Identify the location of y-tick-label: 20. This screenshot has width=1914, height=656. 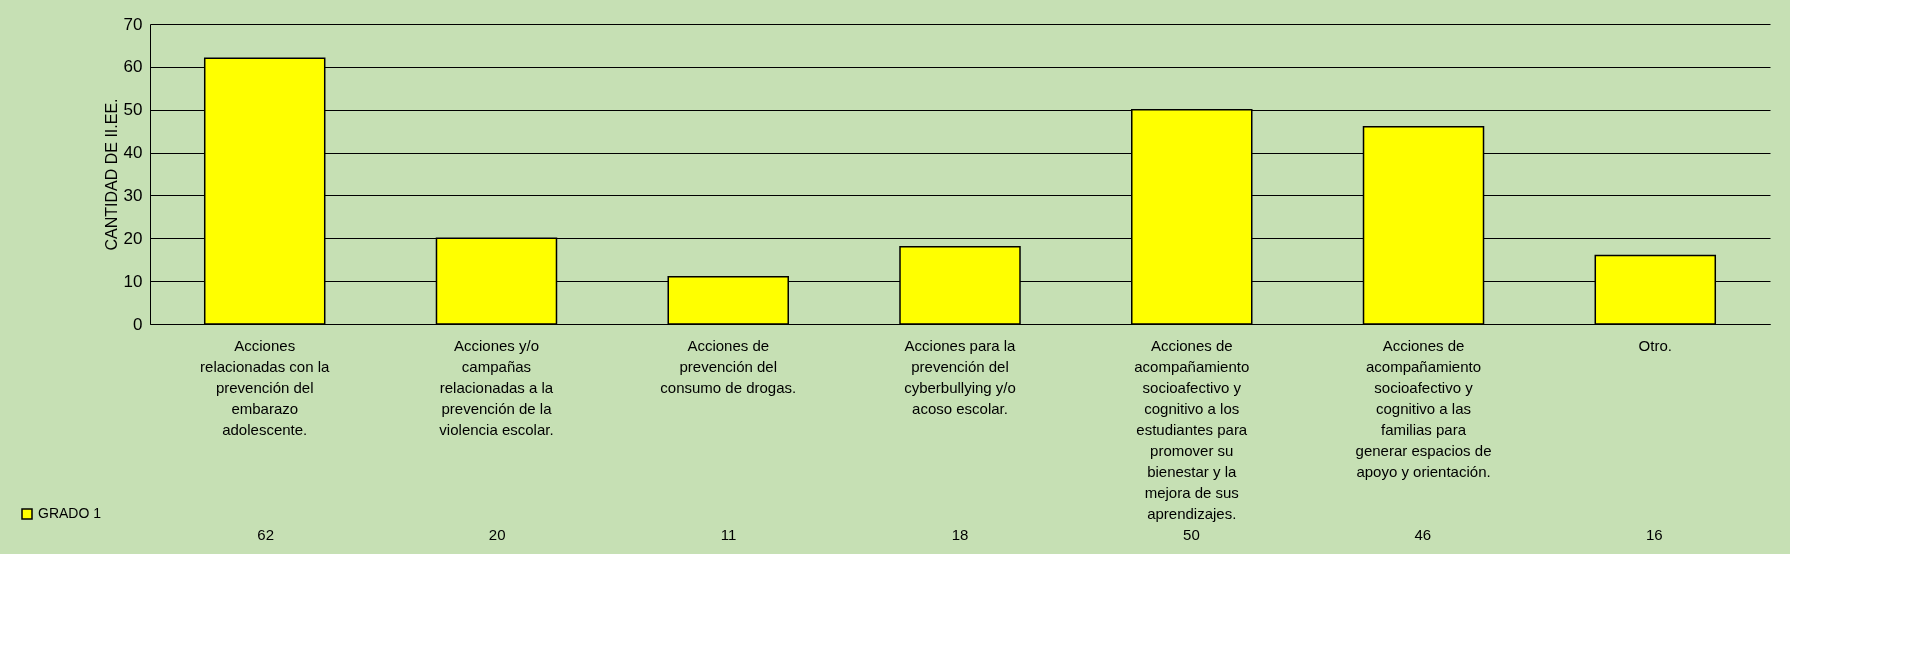
(133, 238).